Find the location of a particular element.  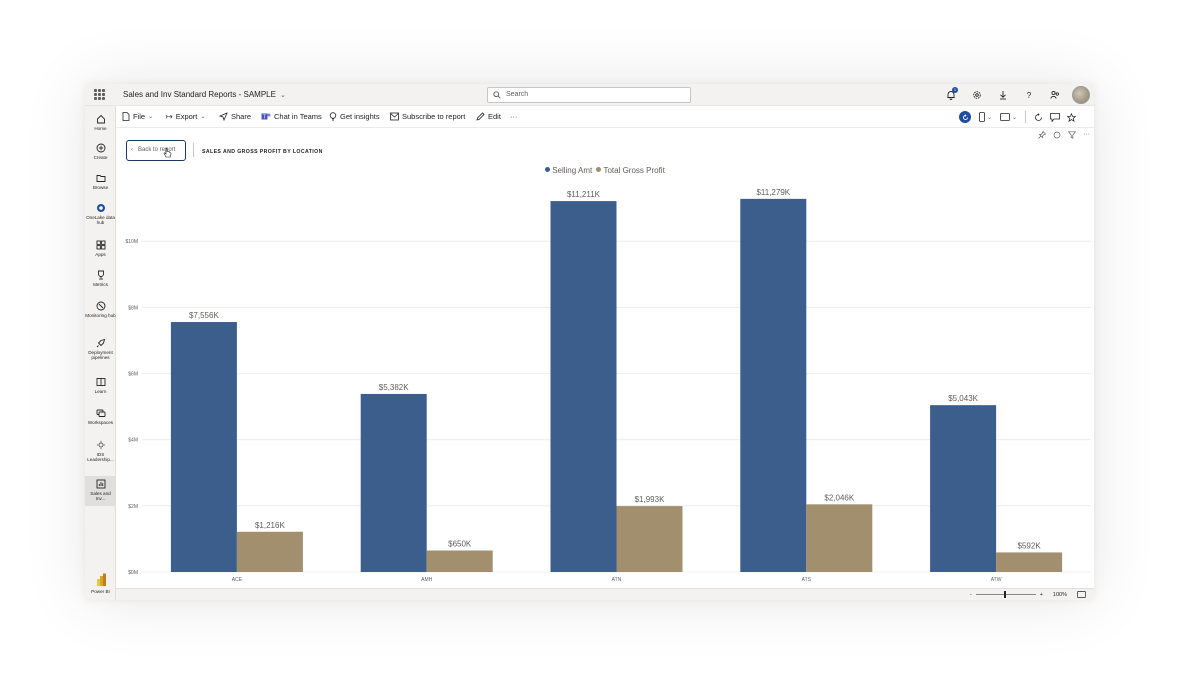

y-tick-label: $8M is located at coordinates (133, 308).